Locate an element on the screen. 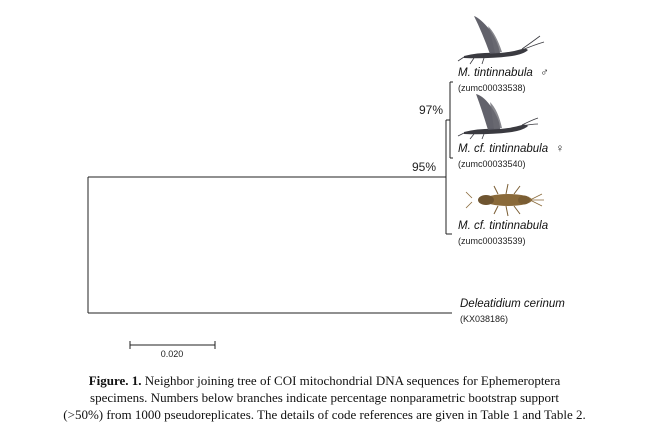 This screenshot has width=649, height=430. taxon-label-2: M. cf. tintinnabula ♀ is located at coordinates (511, 147).